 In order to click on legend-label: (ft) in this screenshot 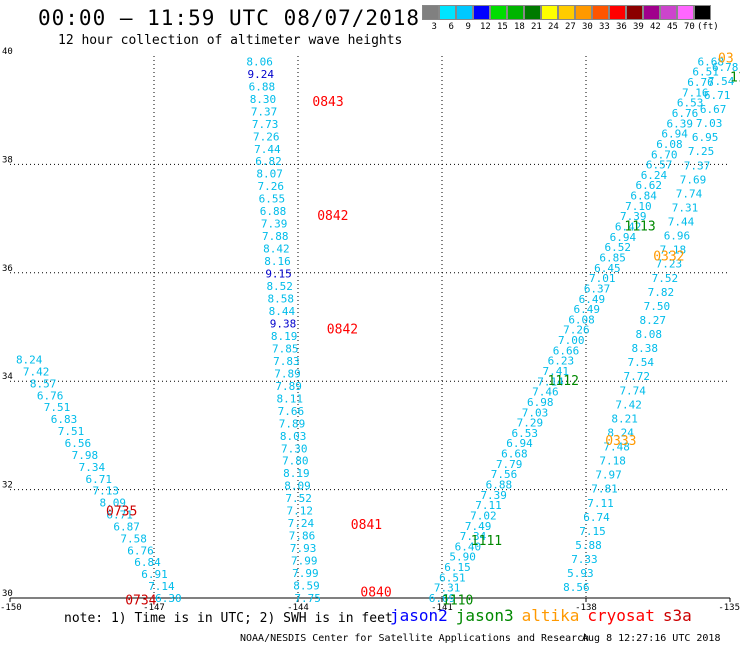, I will do `click(708, 27)`.